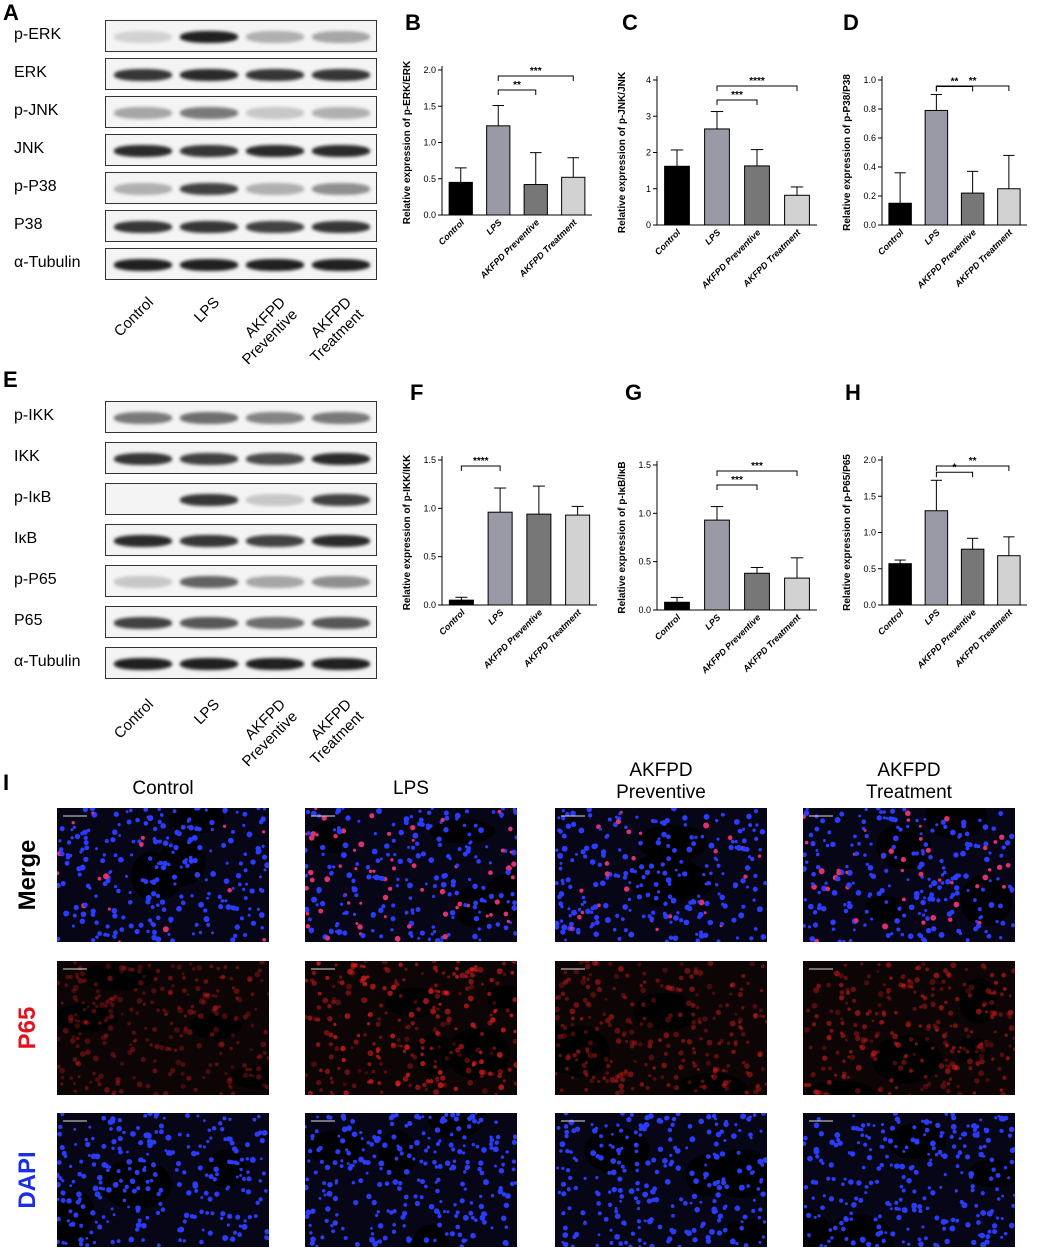 The width and height of the screenshot is (1038, 1254). Describe the element at coordinates (28, 224) in the screenshot. I see `blot-row-label: P38` at that location.